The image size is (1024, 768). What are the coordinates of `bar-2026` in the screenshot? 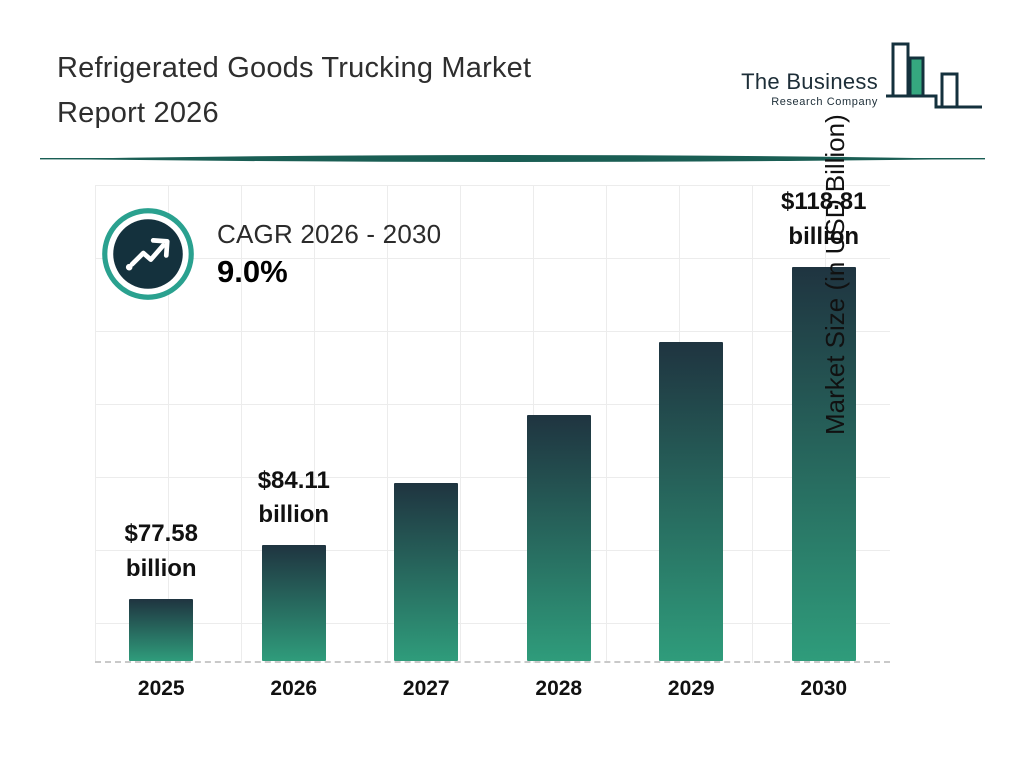 It's located at (293, 603).